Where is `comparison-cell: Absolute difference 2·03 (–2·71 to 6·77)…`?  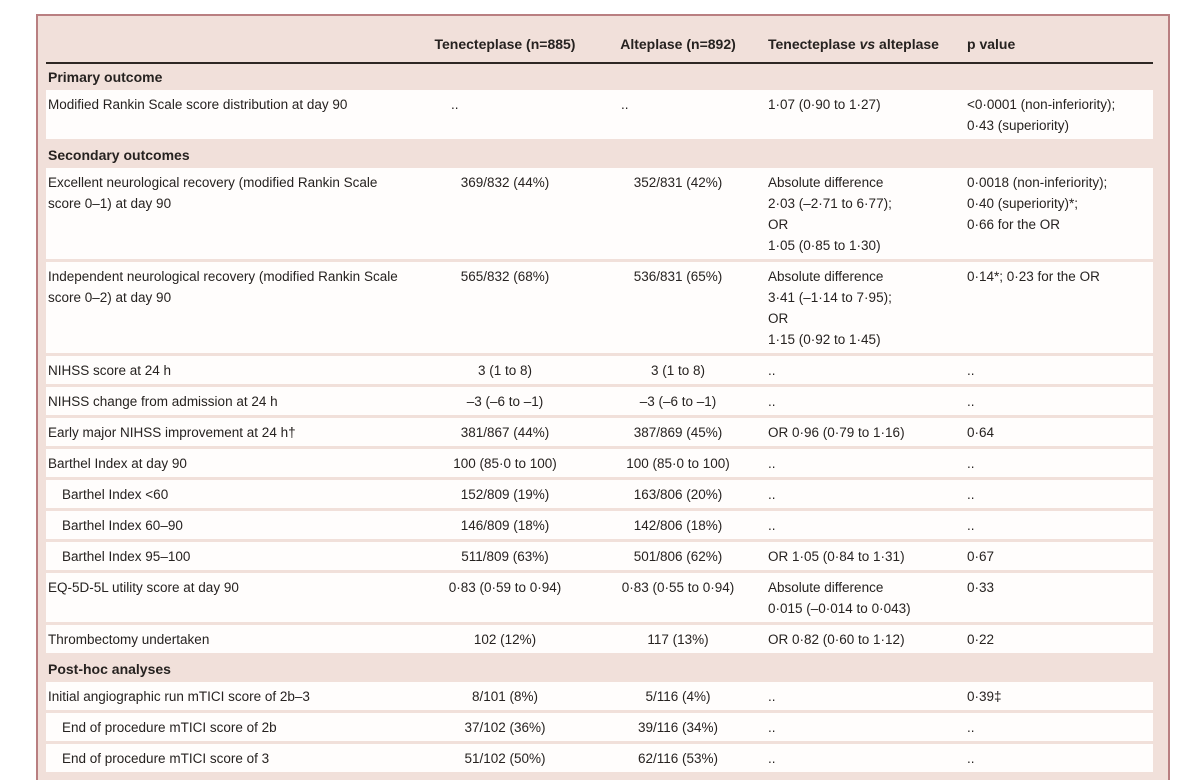
comparison-cell: Absolute difference 2·03 (–2·71 to 6·77)… is located at coordinates (830, 214).